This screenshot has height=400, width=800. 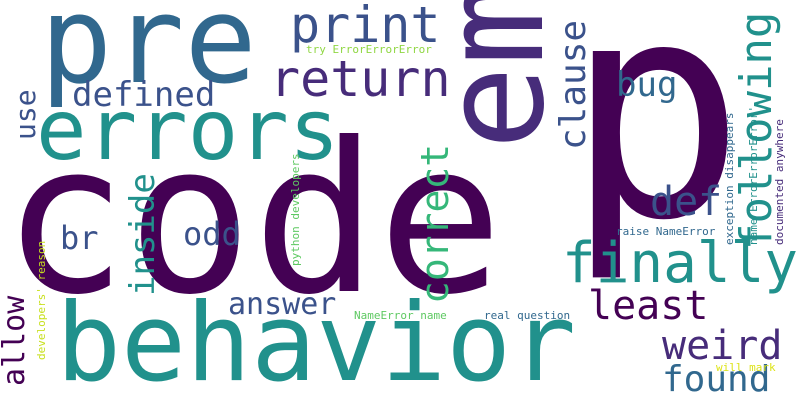 What do you see at coordinates (779, 182) in the screenshot?
I see `word-documented-anywhere: documented anywhere` at bounding box center [779, 182].